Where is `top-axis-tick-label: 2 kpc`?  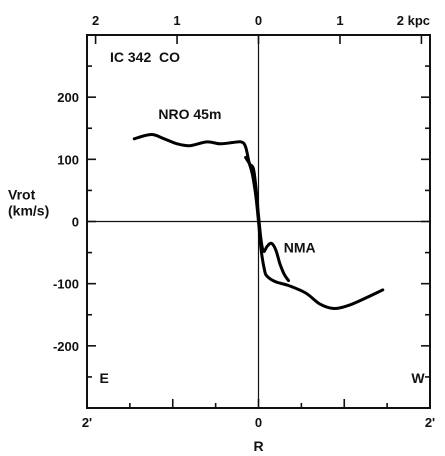 top-axis-tick-label: 2 kpc is located at coordinates (413, 20).